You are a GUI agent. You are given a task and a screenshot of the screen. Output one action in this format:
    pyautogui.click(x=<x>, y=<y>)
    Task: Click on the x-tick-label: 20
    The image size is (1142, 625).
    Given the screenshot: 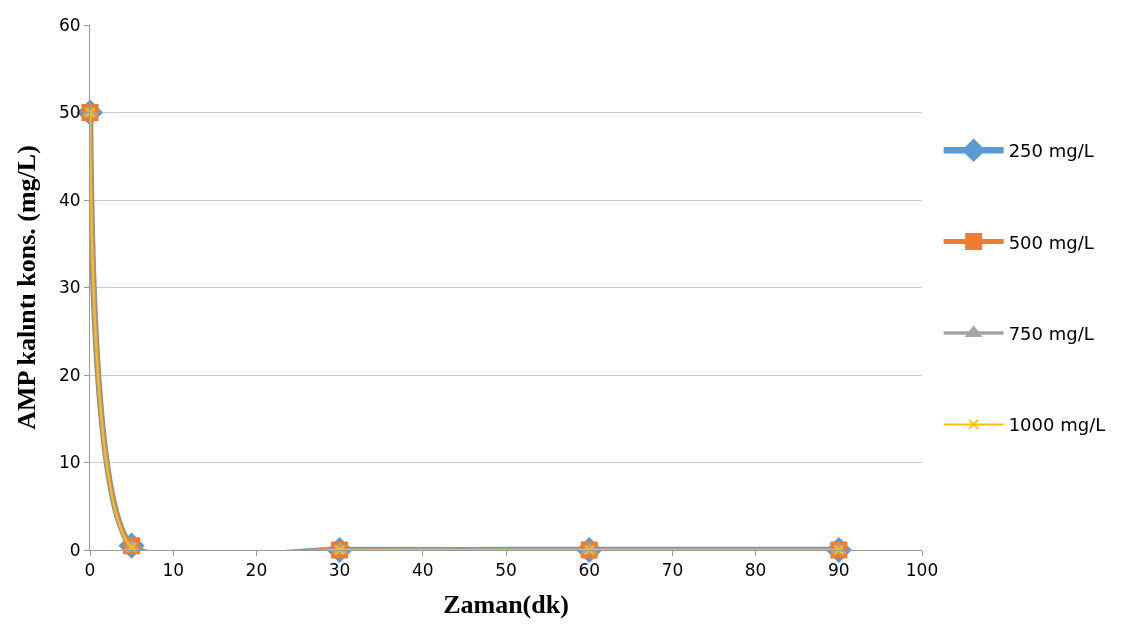 What is the action you would take?
    pyautogui.click(x=256, y=570)
    